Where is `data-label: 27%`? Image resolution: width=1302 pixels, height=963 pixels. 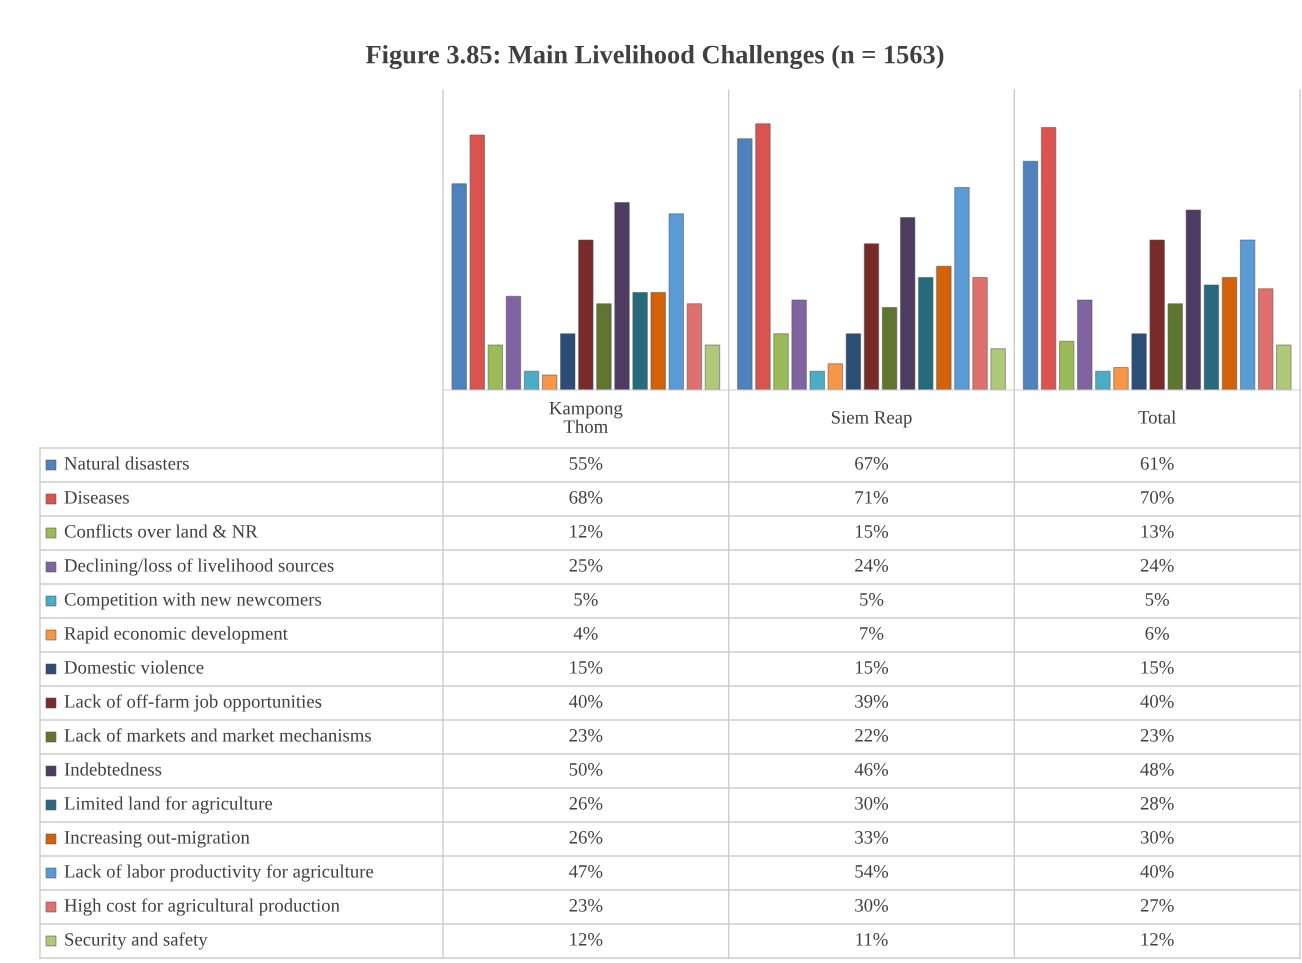 data-label: 27% is located at coordinates (1157, 905).